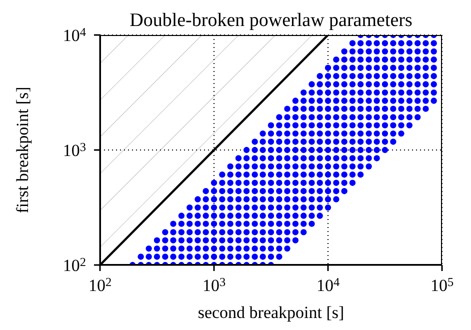 This screenshot has height=330, width=471. Describe the element at coordinates (74, 35) in the screenshot. I see `y-tick-label: 10$^{4}$` at that location.